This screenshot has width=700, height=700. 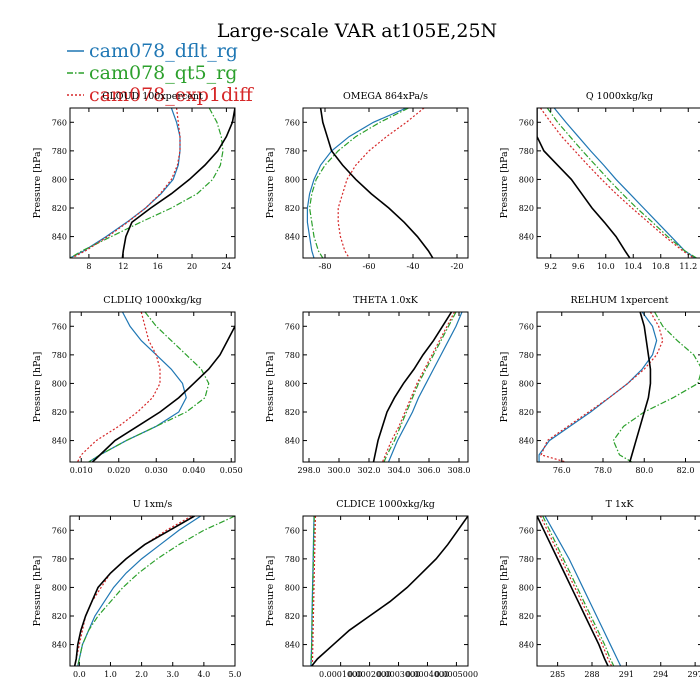 What do you see at coordinates (644, 470) in the screenshot?
I see `x-tick-label: 80.0` at bounding box center [644, 470].